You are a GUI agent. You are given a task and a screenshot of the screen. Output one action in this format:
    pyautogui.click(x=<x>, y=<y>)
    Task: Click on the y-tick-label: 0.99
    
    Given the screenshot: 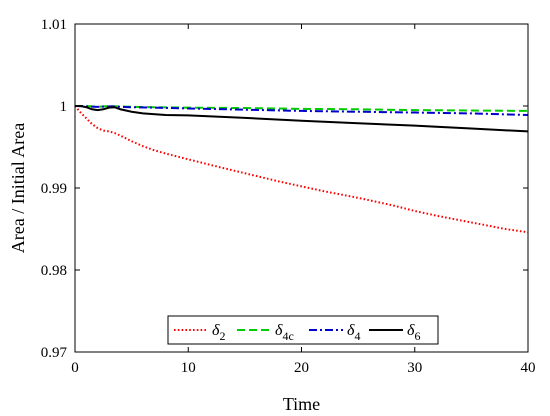 What is the action you would take?
    pyautogui.click(x=54, y=189)
    